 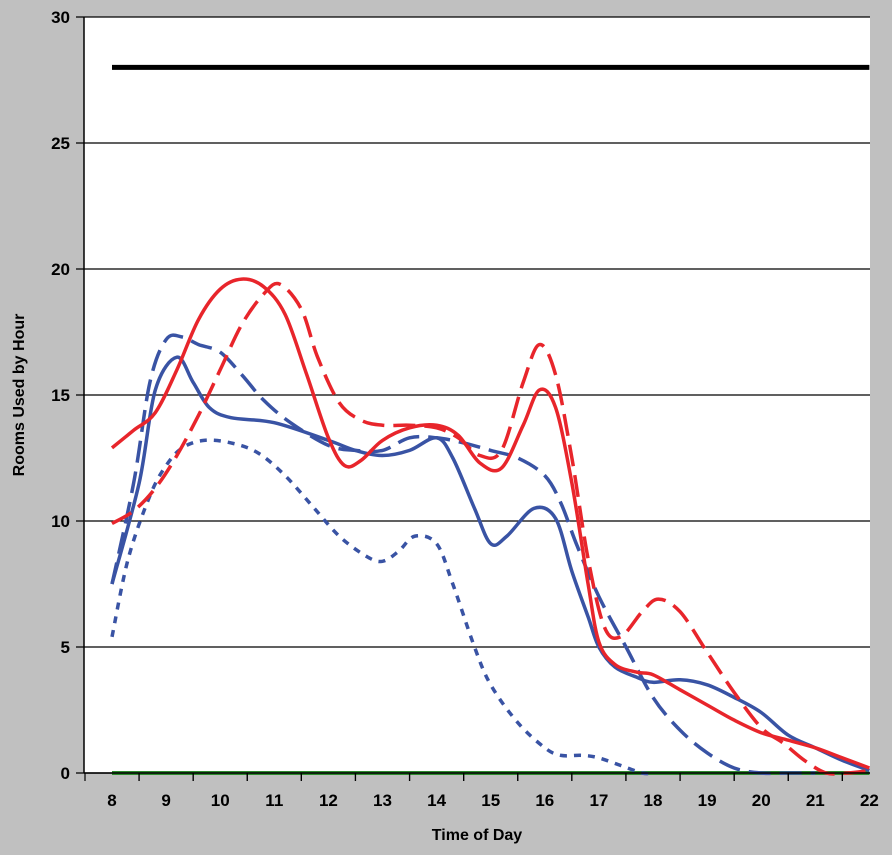 What do you see at coordinates (60, 521) in the screenshot?
I see `y-tick-label: 10` at bounding box center [60, 521].